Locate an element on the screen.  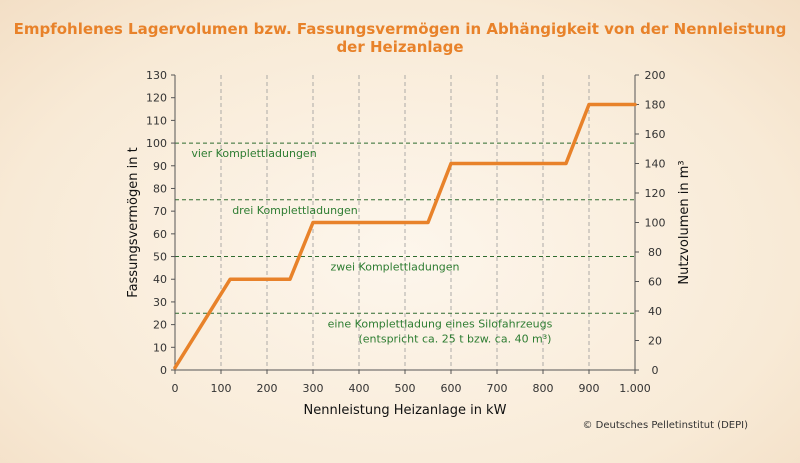
y-tick-label: 110 is located at coordinates (156, 120).